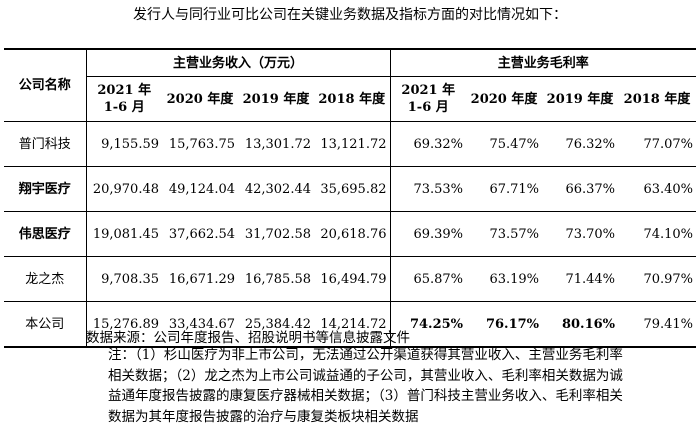  I want to click on revenue-group-header: 主营业务收入（万元）, so click(238, 62).